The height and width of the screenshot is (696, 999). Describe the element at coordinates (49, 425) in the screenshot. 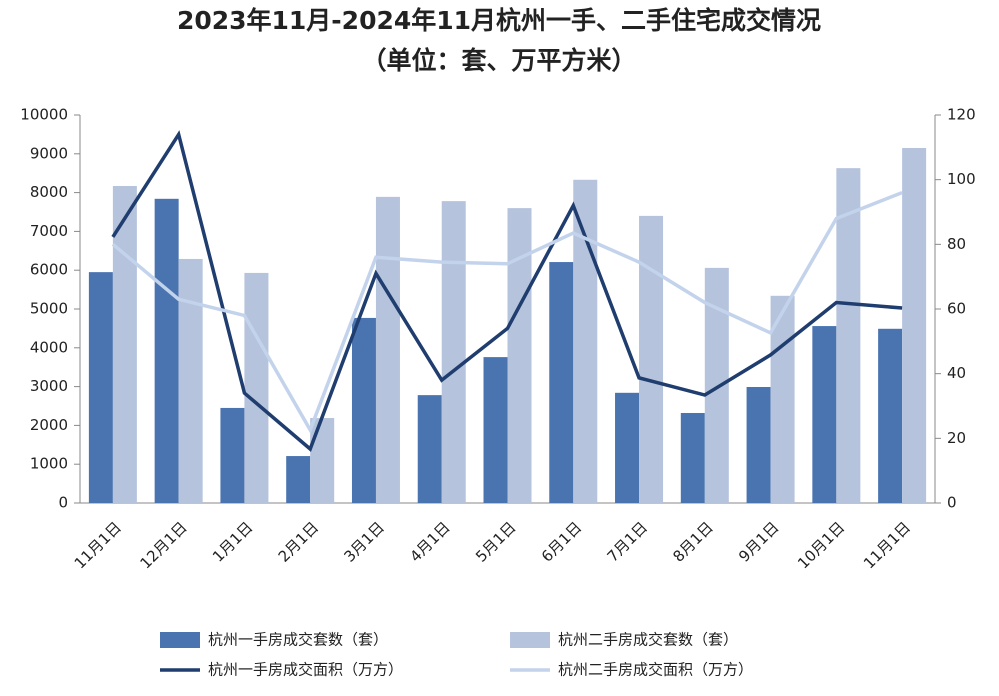

I see `y-tick-label: 2000` at that location.